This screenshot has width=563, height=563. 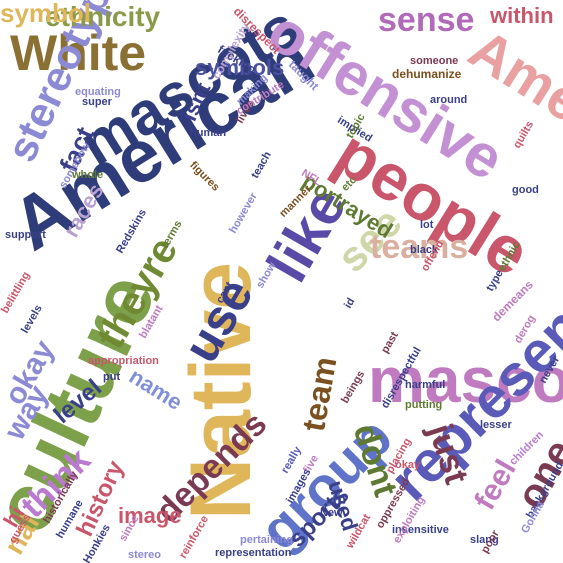 I want to click on word: pertaining, so click(x=267, y=540).